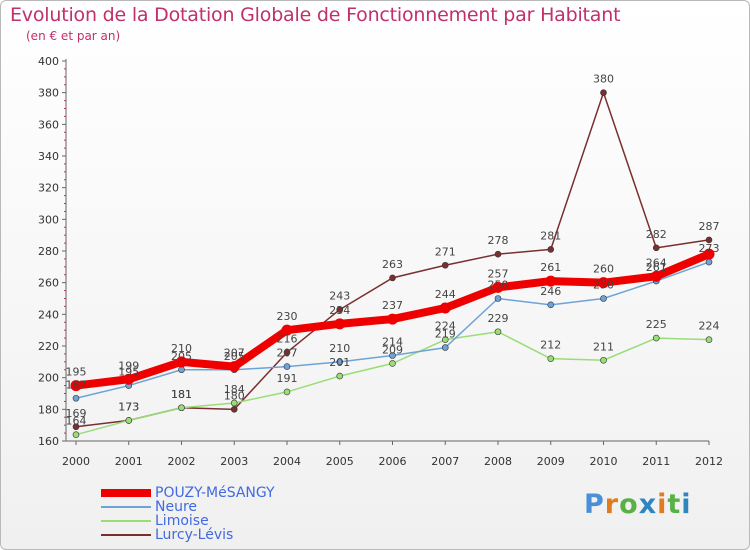  Describe the element at coordinates (392, 349) in the screenshot. I see `data-label: 209` at that location.